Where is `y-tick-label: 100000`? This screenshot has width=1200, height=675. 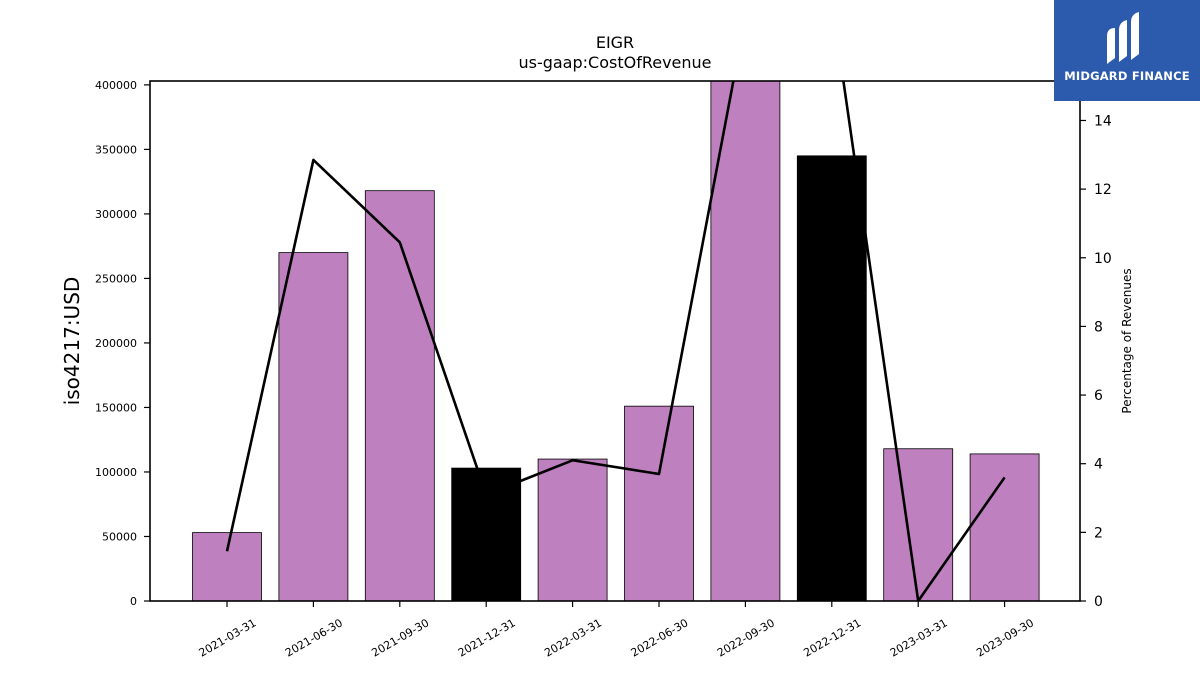
y-tick-label: 100000 is located at coordinates (116, 472).